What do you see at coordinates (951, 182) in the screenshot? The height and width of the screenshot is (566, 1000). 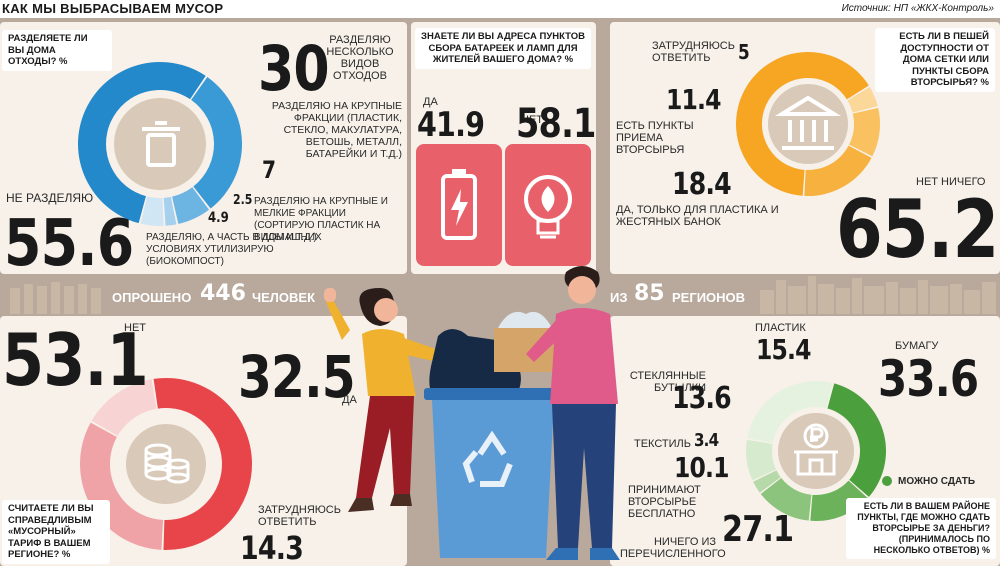 I see `access-label-0: НЕТ НИЧЕГО` at bounding box center [951, 182].